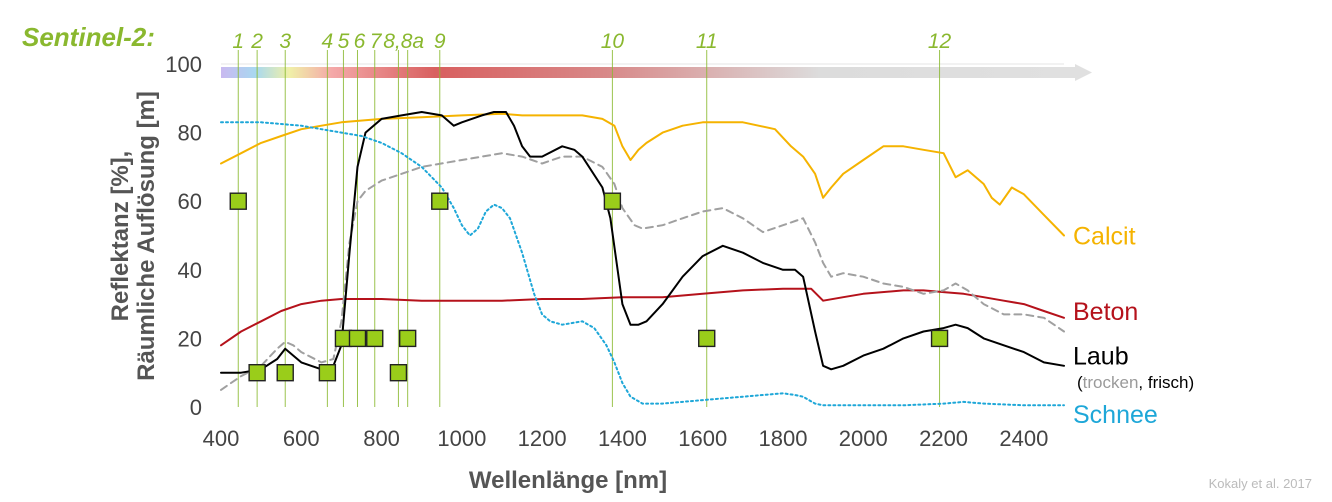 The width and height of the screenshot is (1332, 502). What do you see at coordinates (196, 407) in the screenshot?
I see `y-tick-0: 0` at bounding box center [196, 407].